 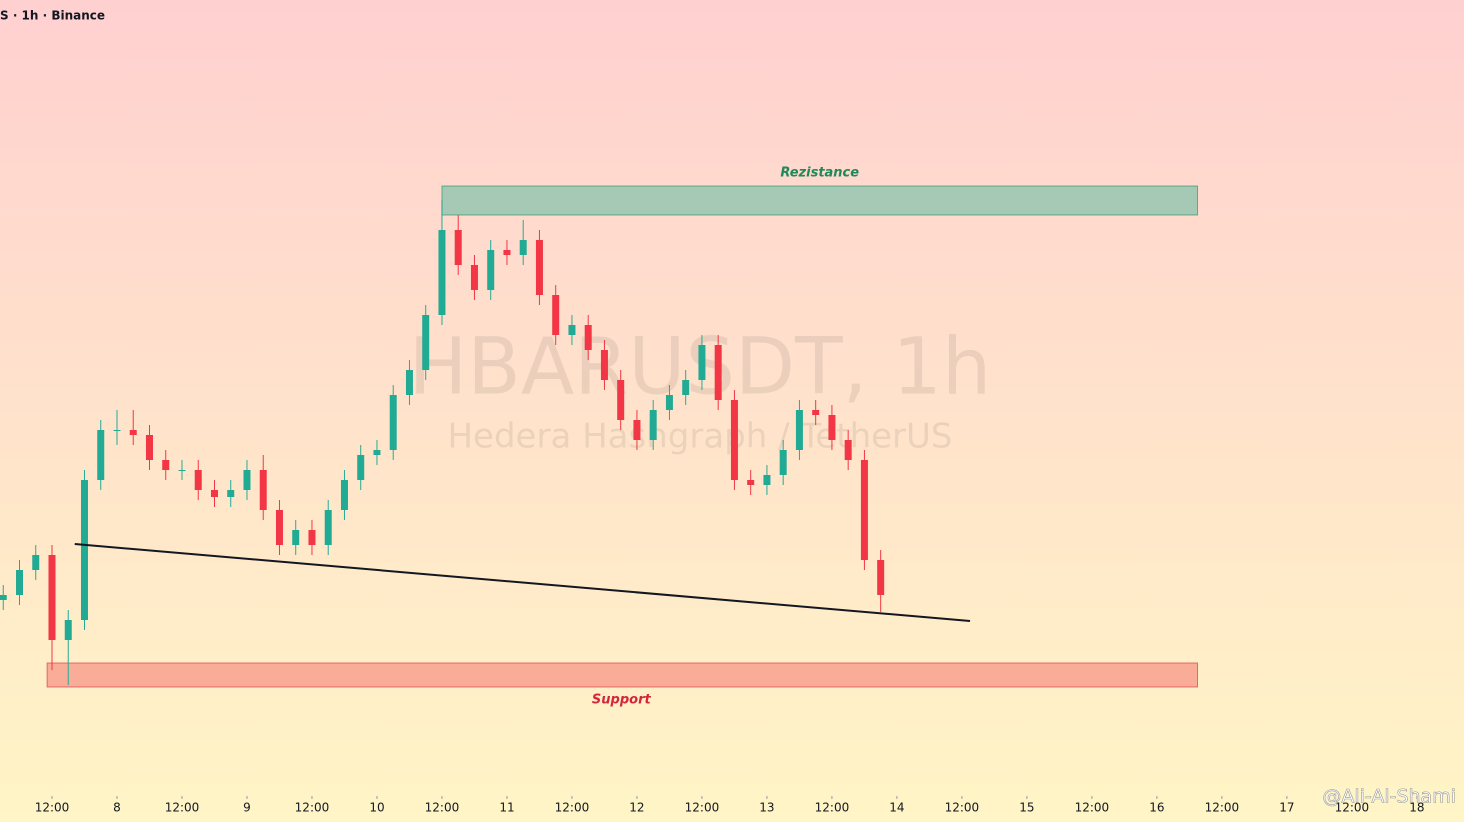 I want to click on symbol-header: S · 1h · Binance, so click(x=52, y=16).